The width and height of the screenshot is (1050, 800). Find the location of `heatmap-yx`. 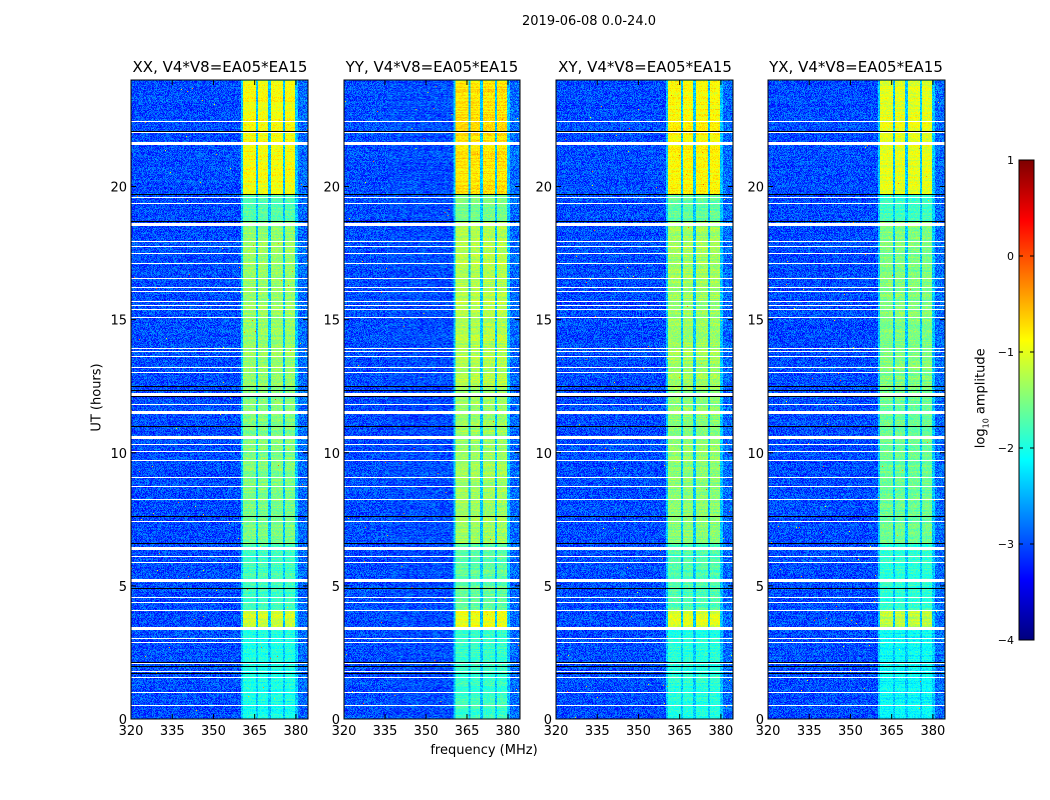

heatmap-yx is located at coordinates (856, 399).